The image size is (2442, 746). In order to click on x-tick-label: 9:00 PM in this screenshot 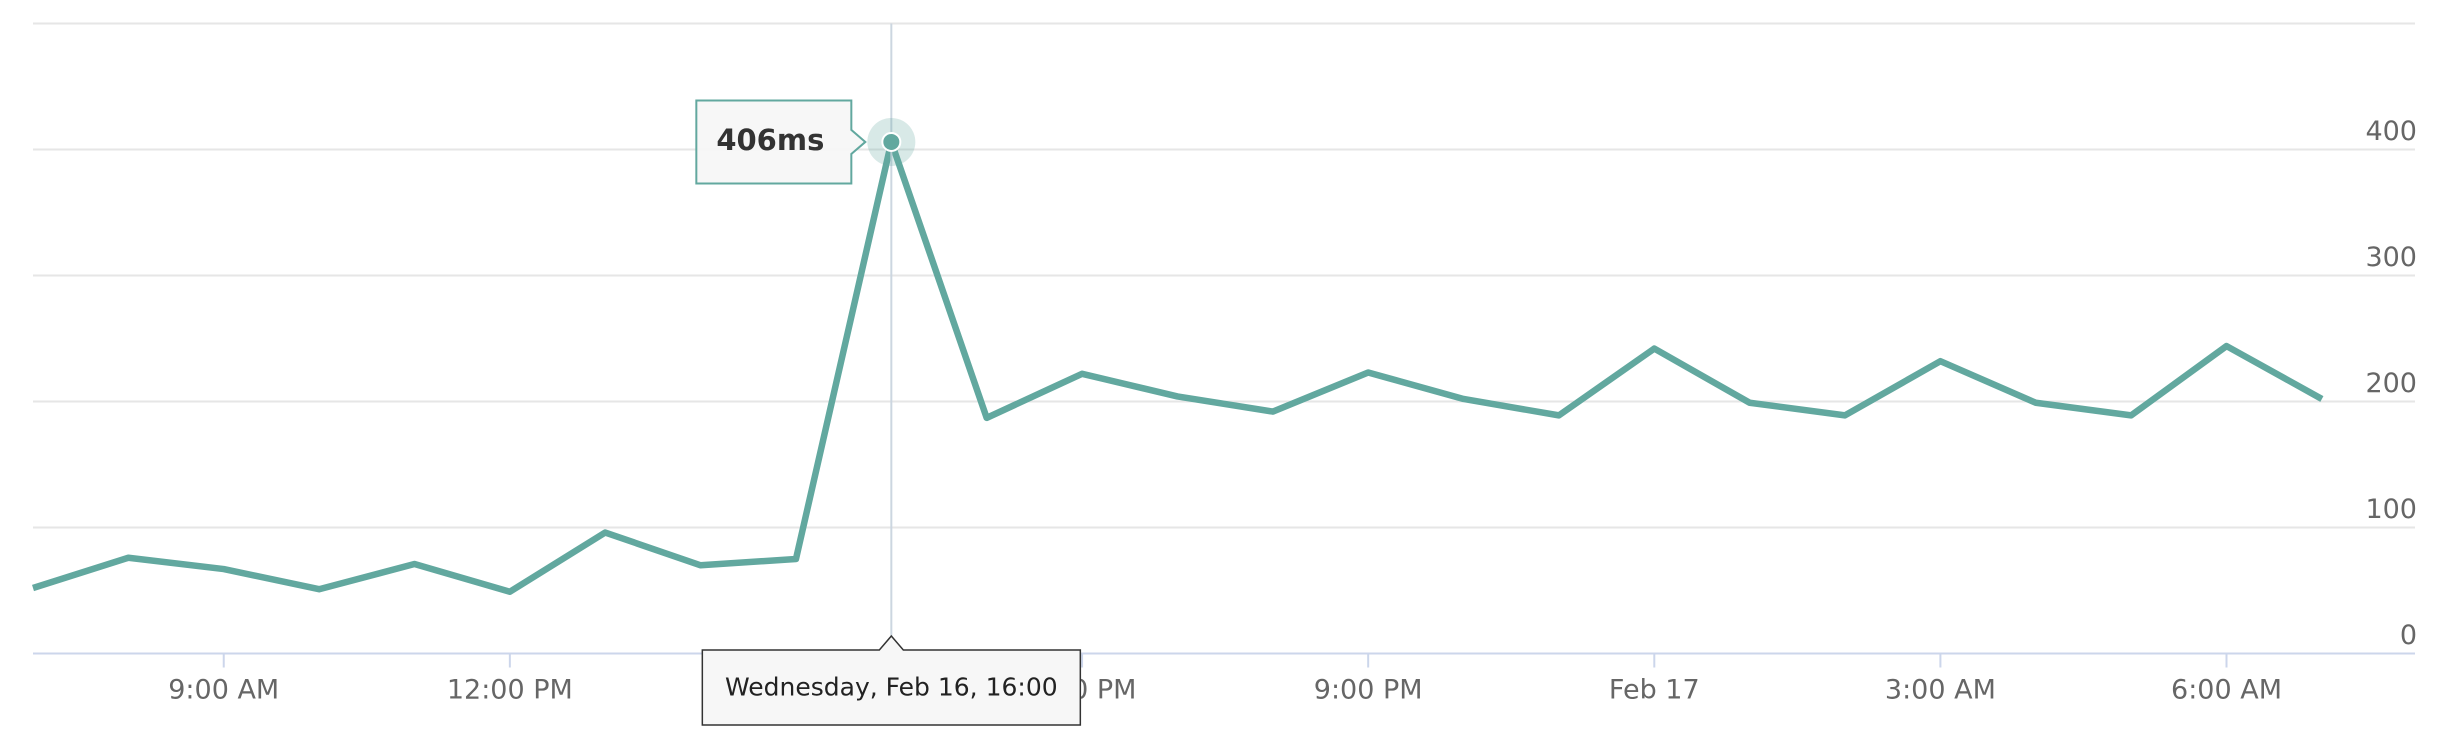, I will do `click(1368, 690)`.